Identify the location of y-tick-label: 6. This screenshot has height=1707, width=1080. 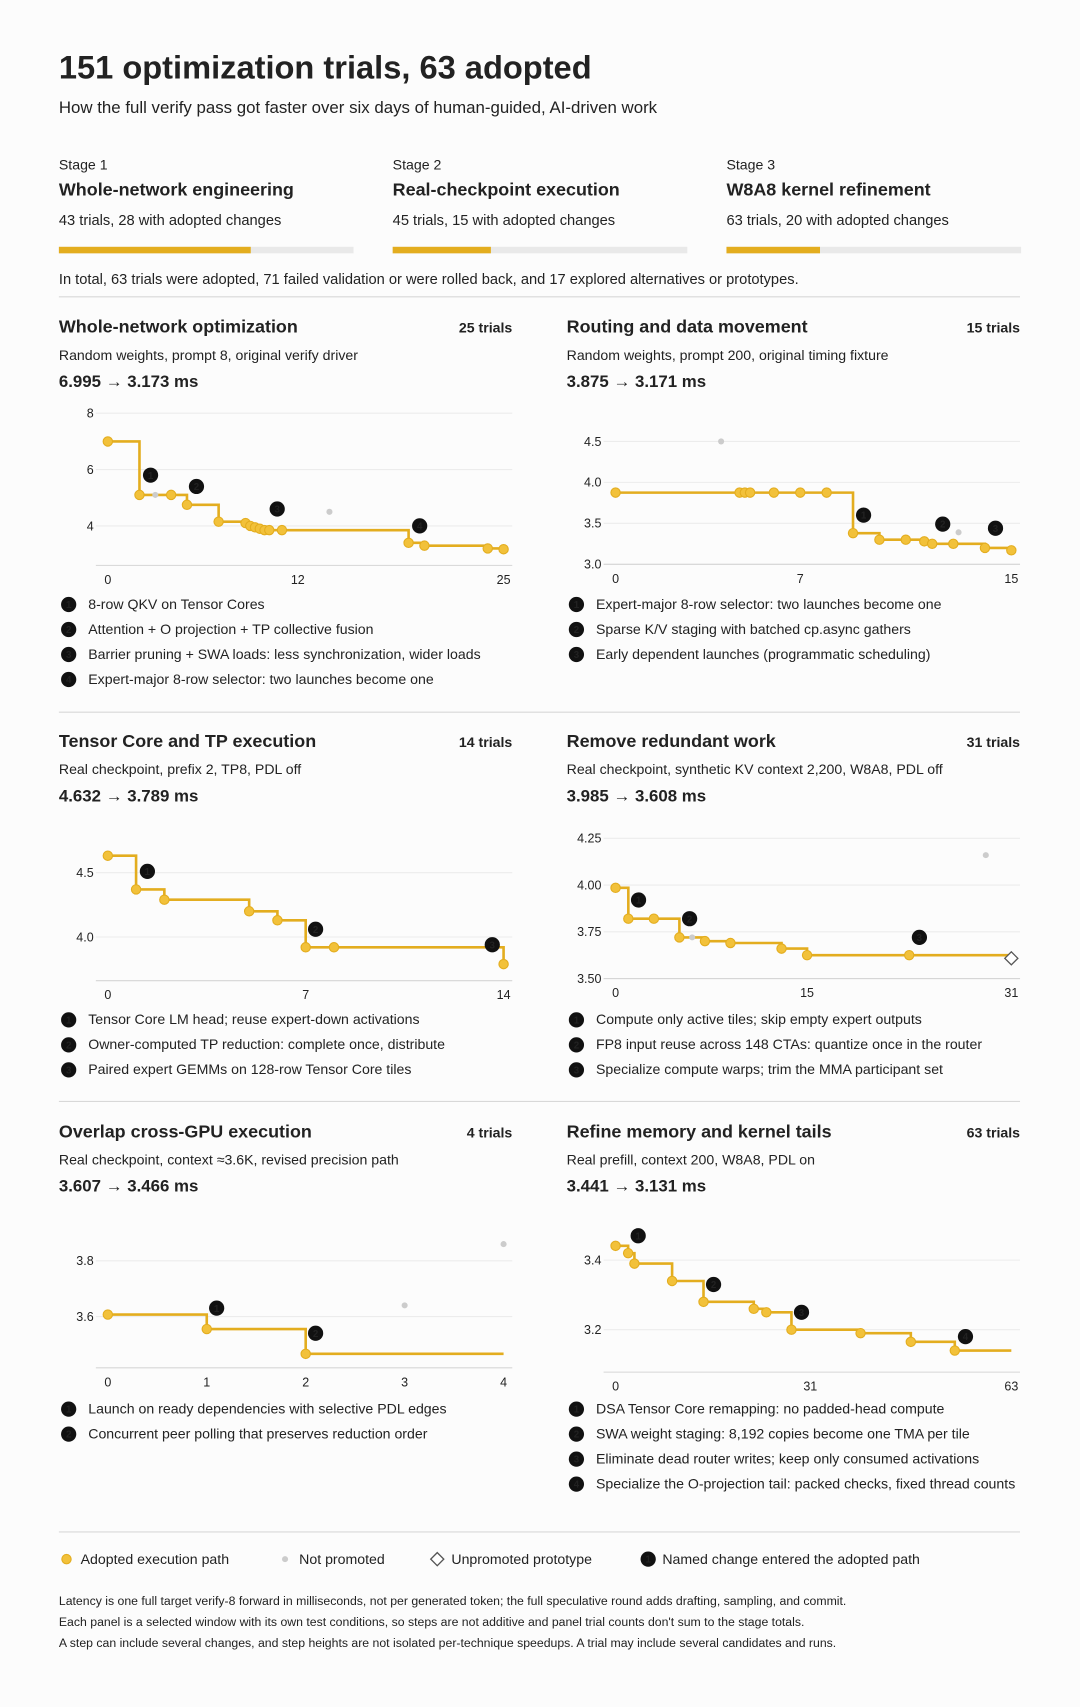
(90, 470).